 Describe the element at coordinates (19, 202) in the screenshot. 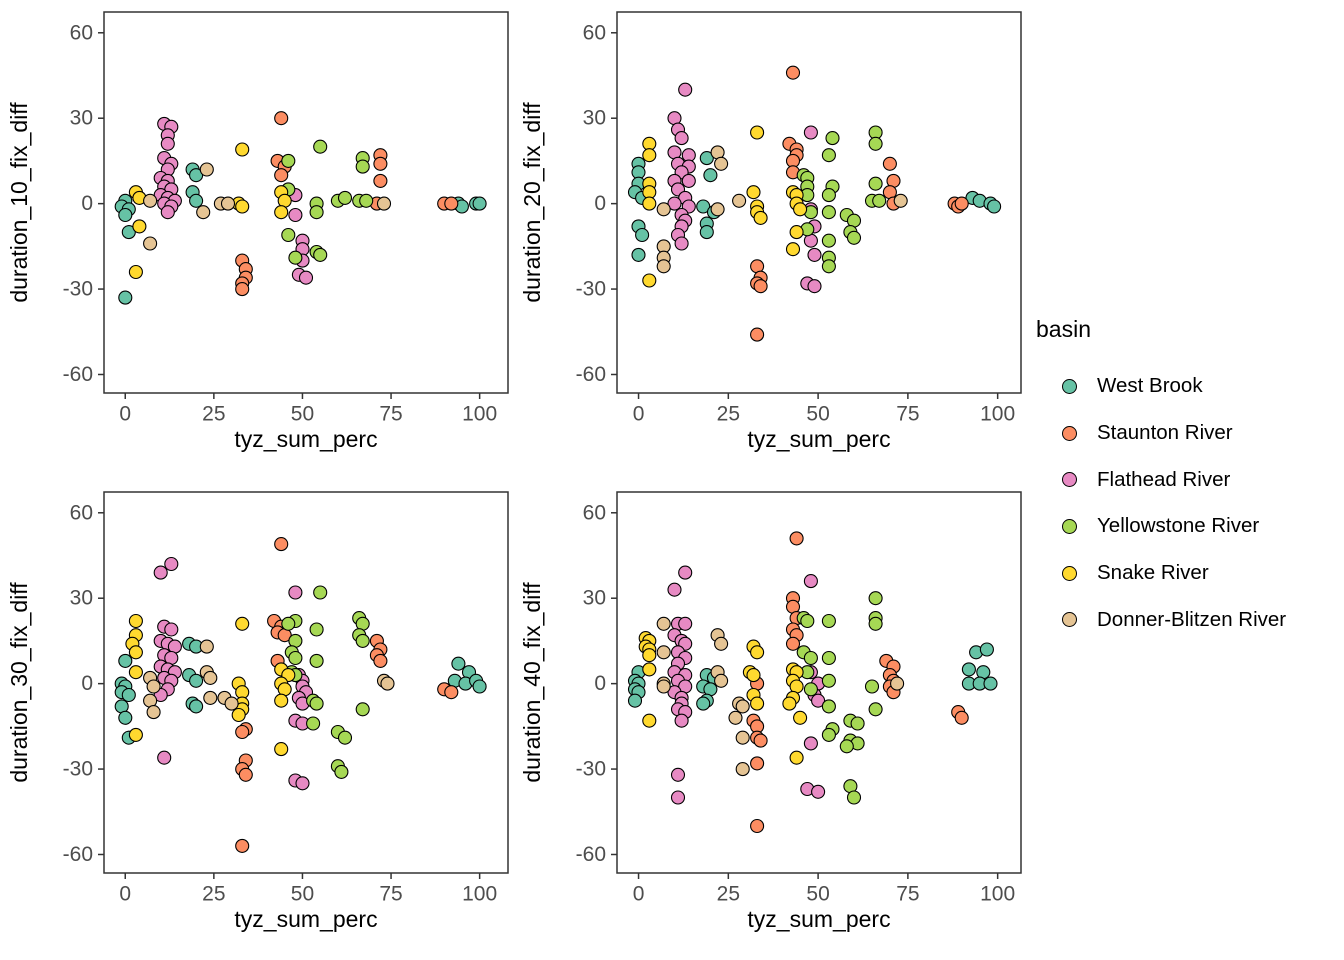

I see `y-axis-title: duration_10_fix_diff` at that location.